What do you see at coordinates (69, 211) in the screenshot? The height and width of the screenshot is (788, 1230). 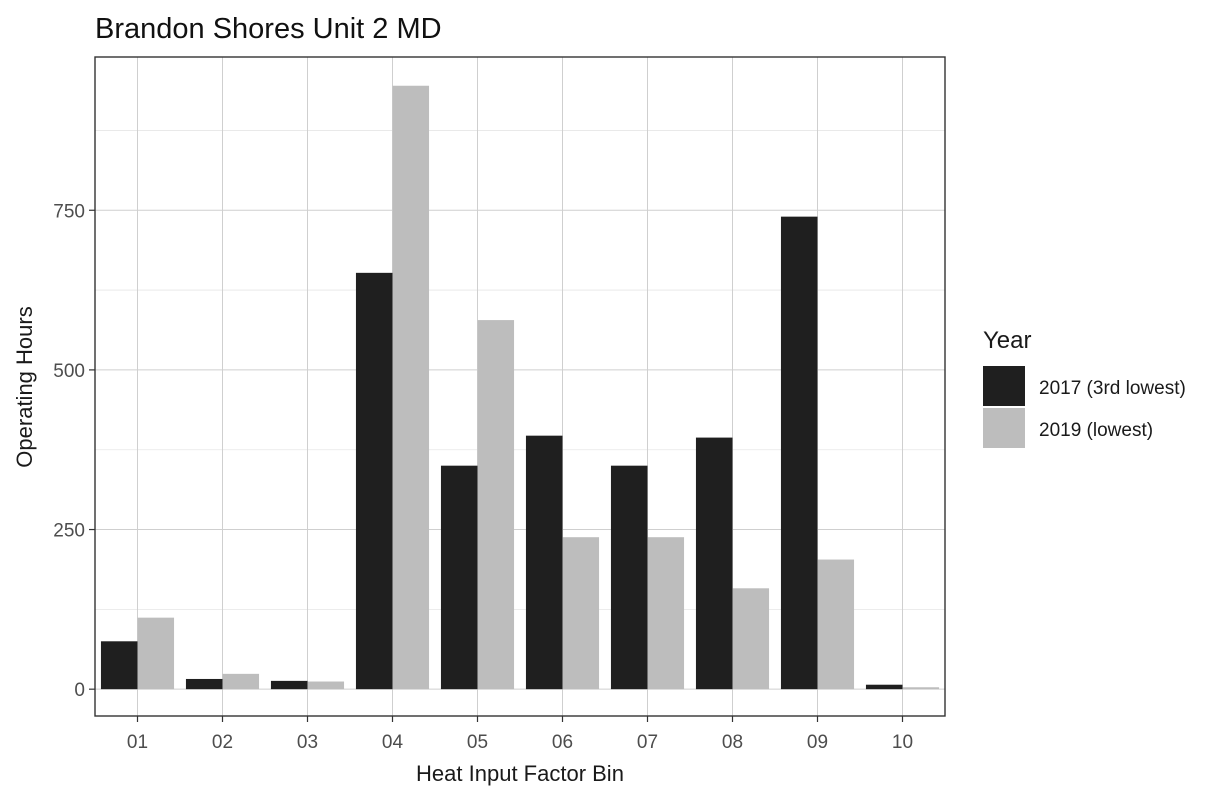 I see `y-tick-label: 750` at bounding box center [69, 211].